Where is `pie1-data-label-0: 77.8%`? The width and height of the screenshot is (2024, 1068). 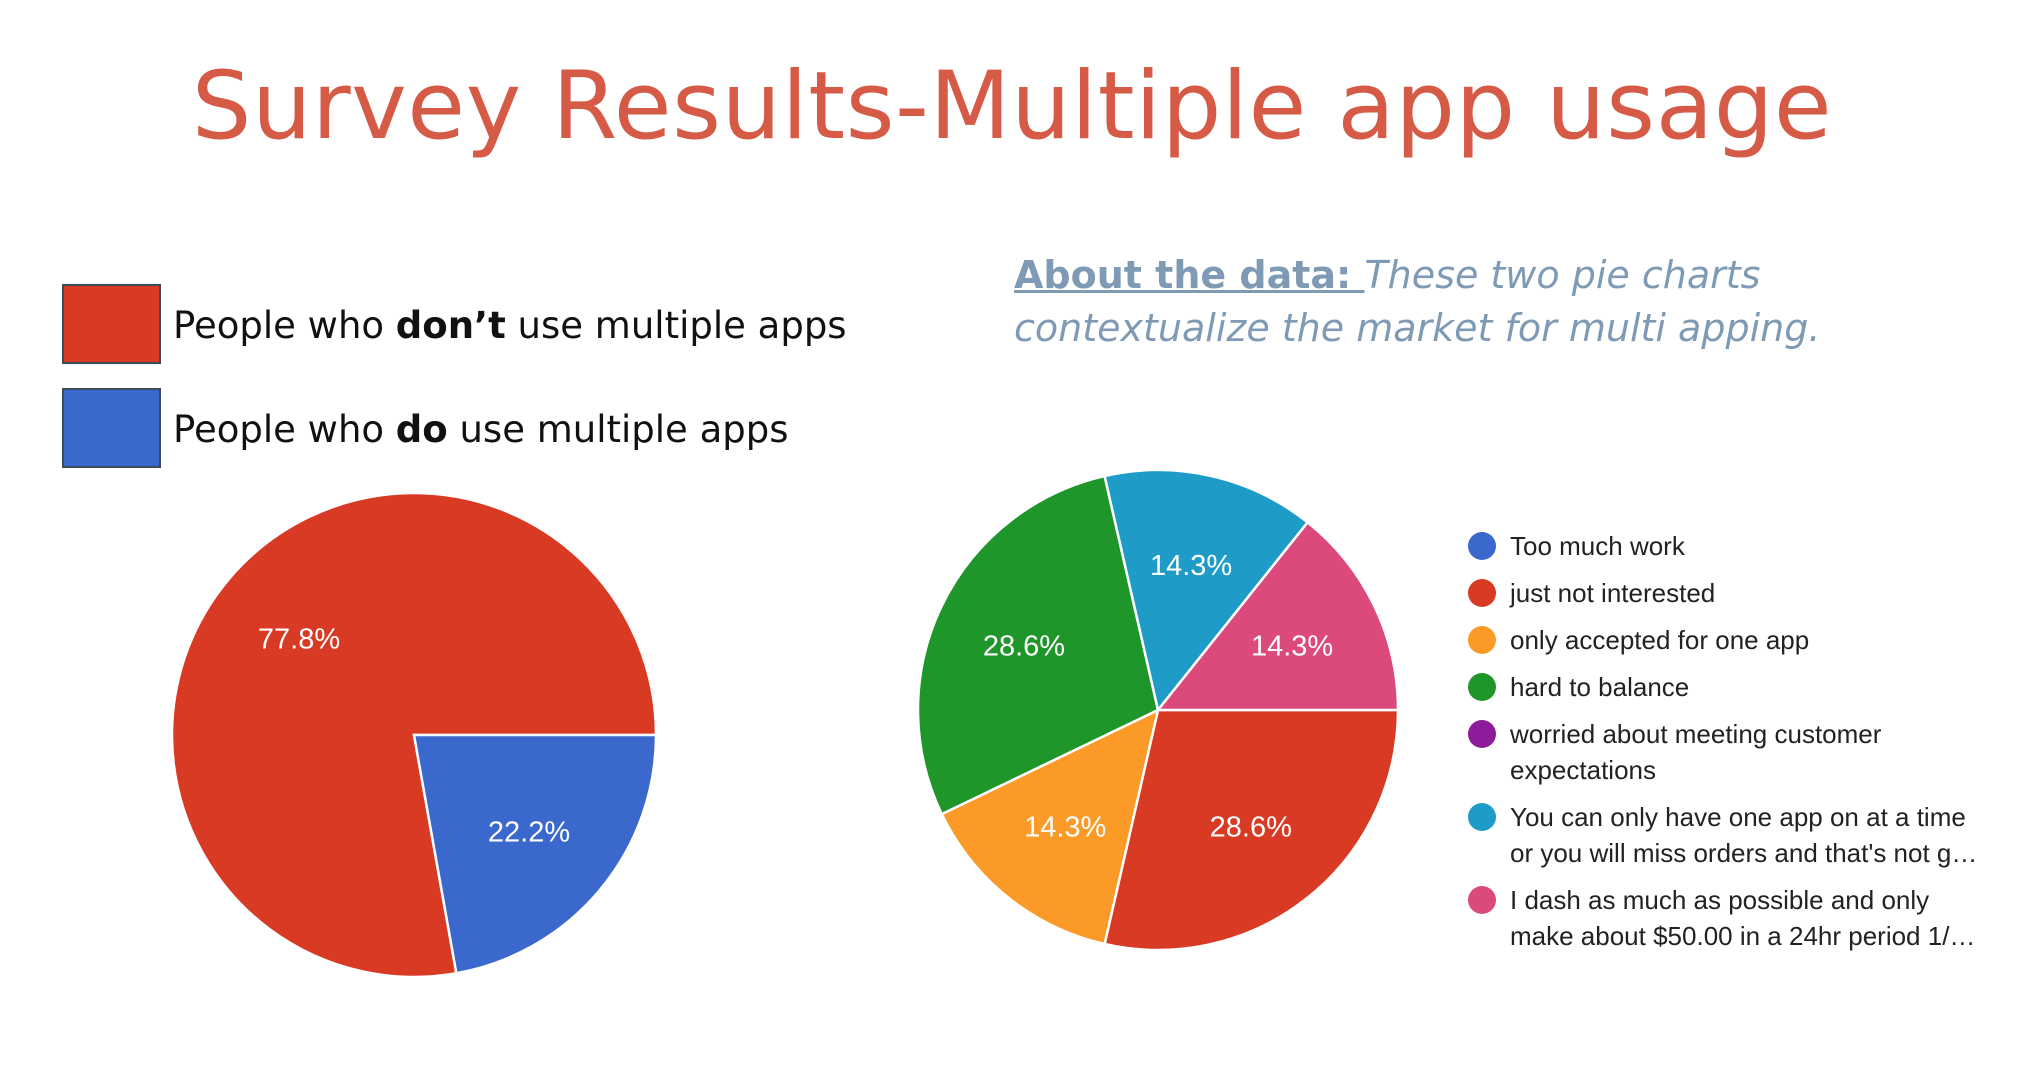 pie1-data-label-0: 77.8% is located at coordinates (299, 640).